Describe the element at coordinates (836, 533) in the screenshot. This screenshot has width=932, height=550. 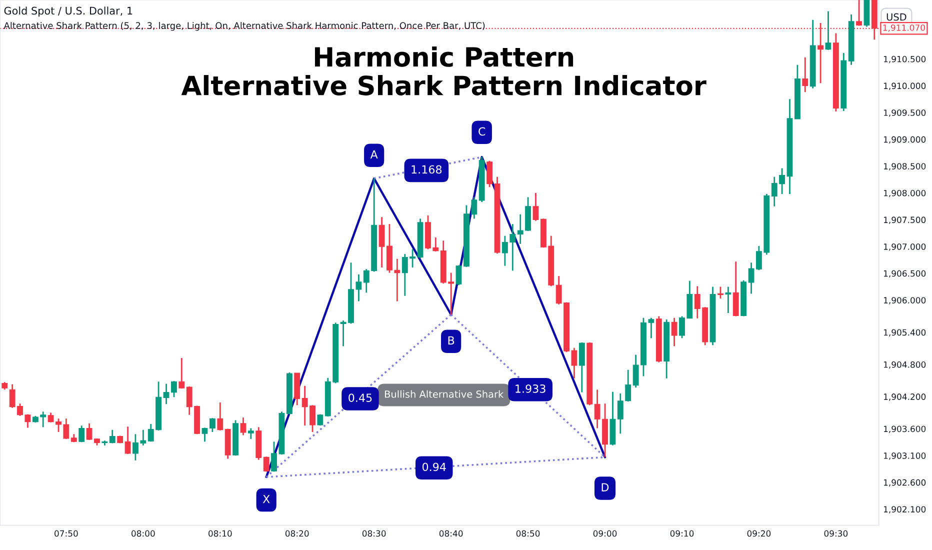
I see `x-tick-label: 09:30` at that location.